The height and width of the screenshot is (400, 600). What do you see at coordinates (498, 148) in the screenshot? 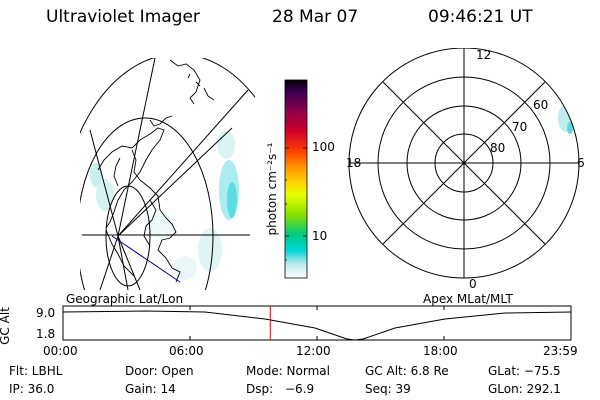
I see `mlat-label-80: 80` at bounding box center [498, 148].